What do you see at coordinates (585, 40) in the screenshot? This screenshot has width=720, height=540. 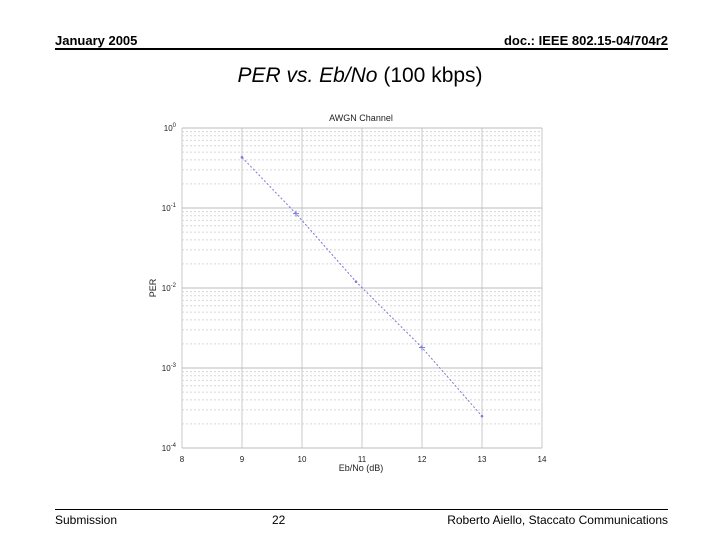 I see `header-doc-id: doc.: IEEE 802.15-04/704r2` at bounding box center [585, 40].